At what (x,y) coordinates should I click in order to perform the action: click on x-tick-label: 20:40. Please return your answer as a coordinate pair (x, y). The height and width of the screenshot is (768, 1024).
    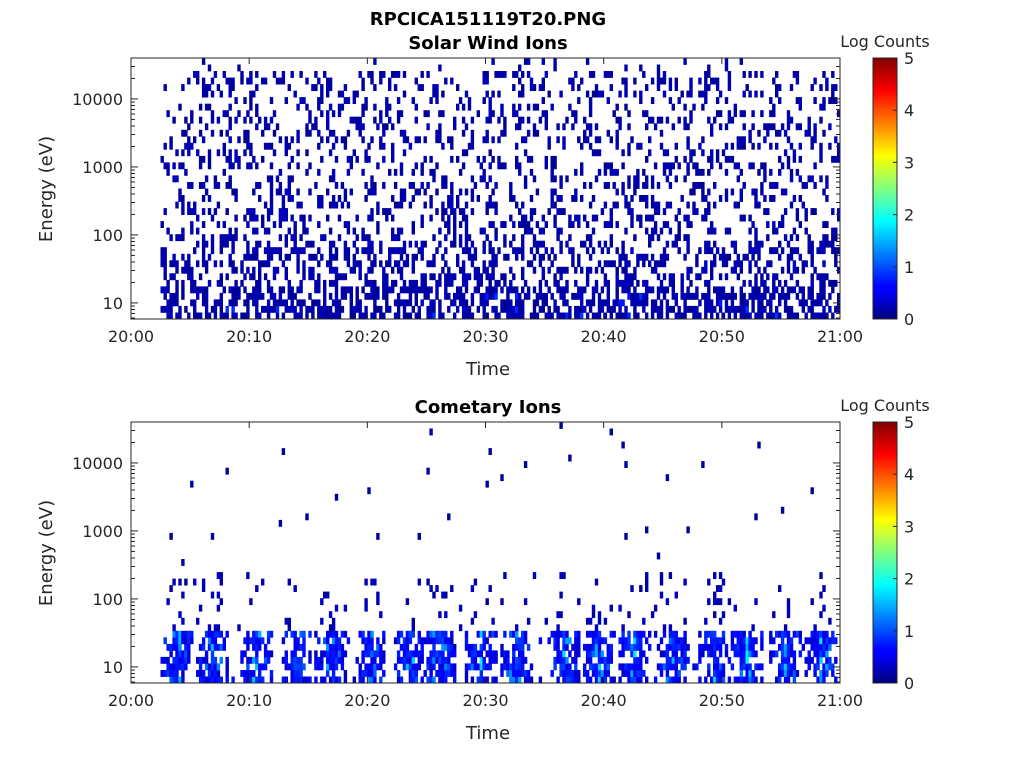
    Looking at the image, I should click on (604, 336).